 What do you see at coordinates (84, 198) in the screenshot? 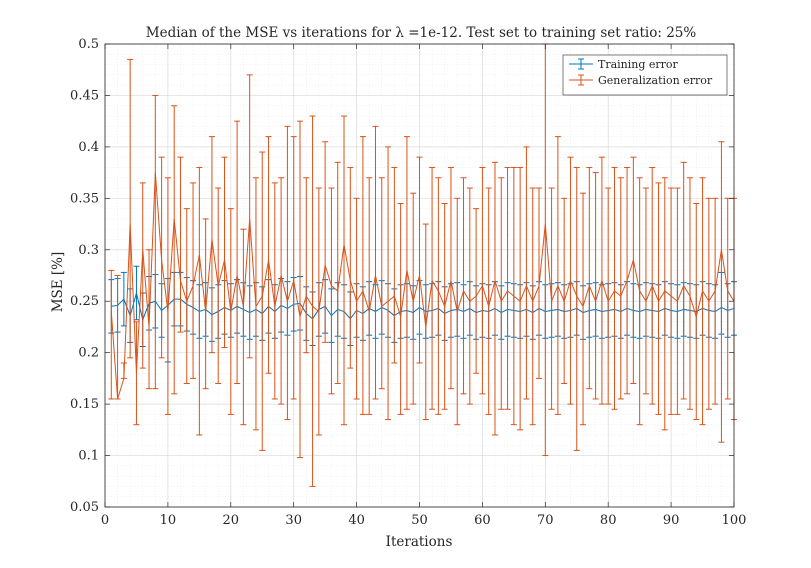
I see `y-tick-label: 0.35` at bounding box center [84, 198].